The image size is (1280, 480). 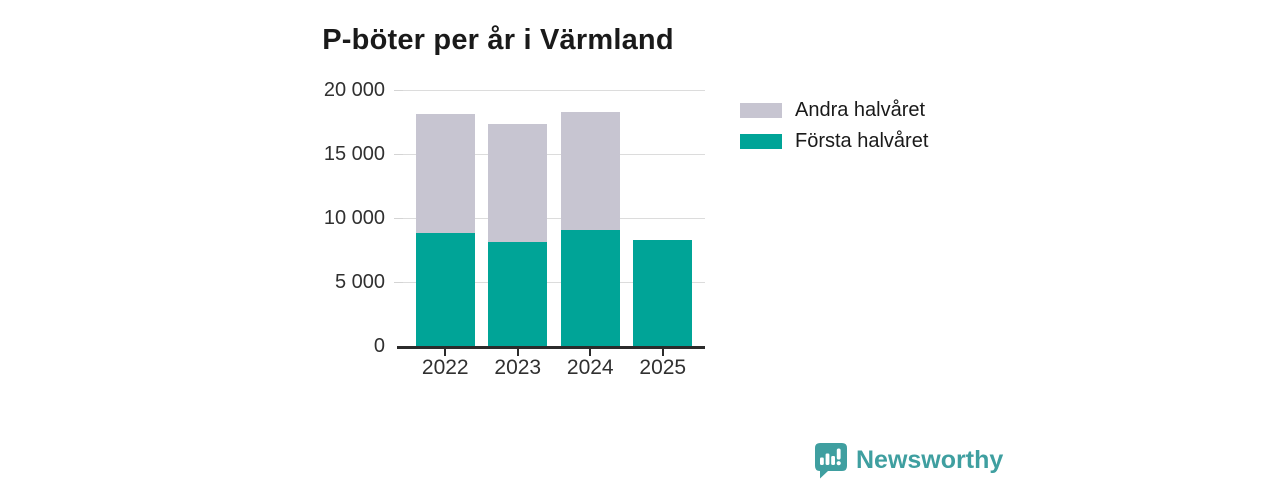 I want to click on bar-chart-bubble-icon, so click(x=830, y=460).